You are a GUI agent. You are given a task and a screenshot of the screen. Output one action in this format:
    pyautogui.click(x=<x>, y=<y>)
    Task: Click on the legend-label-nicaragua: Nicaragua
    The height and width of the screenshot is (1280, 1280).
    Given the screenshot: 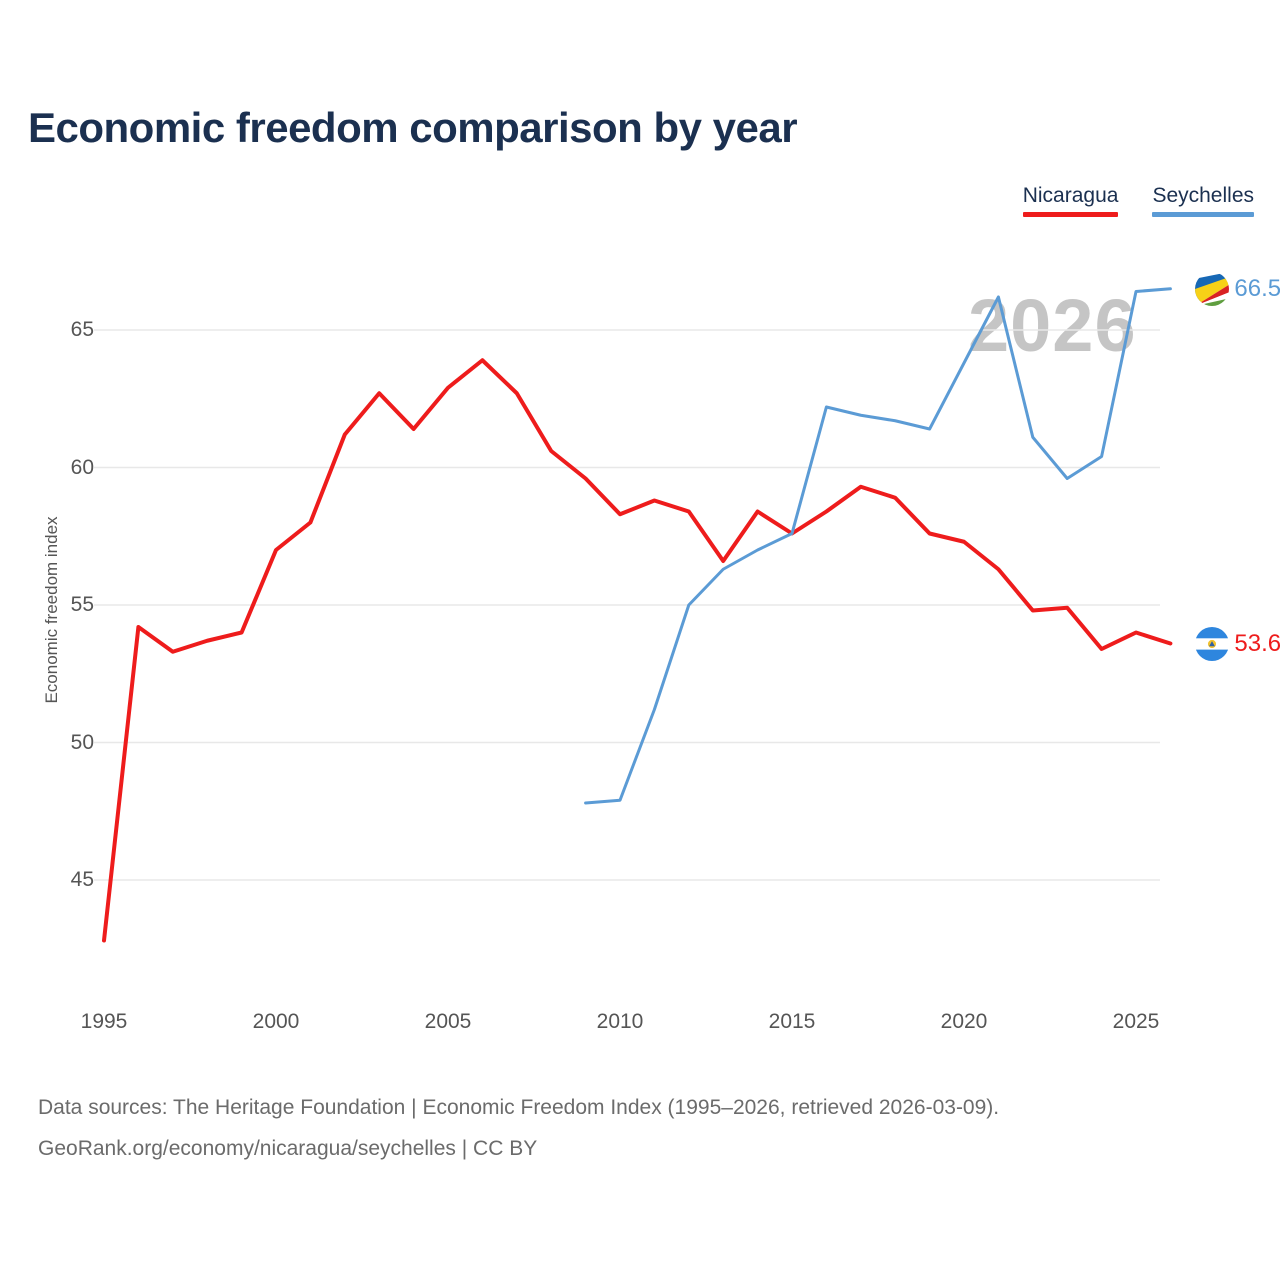 What is the action you would take?
    pyautogui.click(x=1070, y=195)
    